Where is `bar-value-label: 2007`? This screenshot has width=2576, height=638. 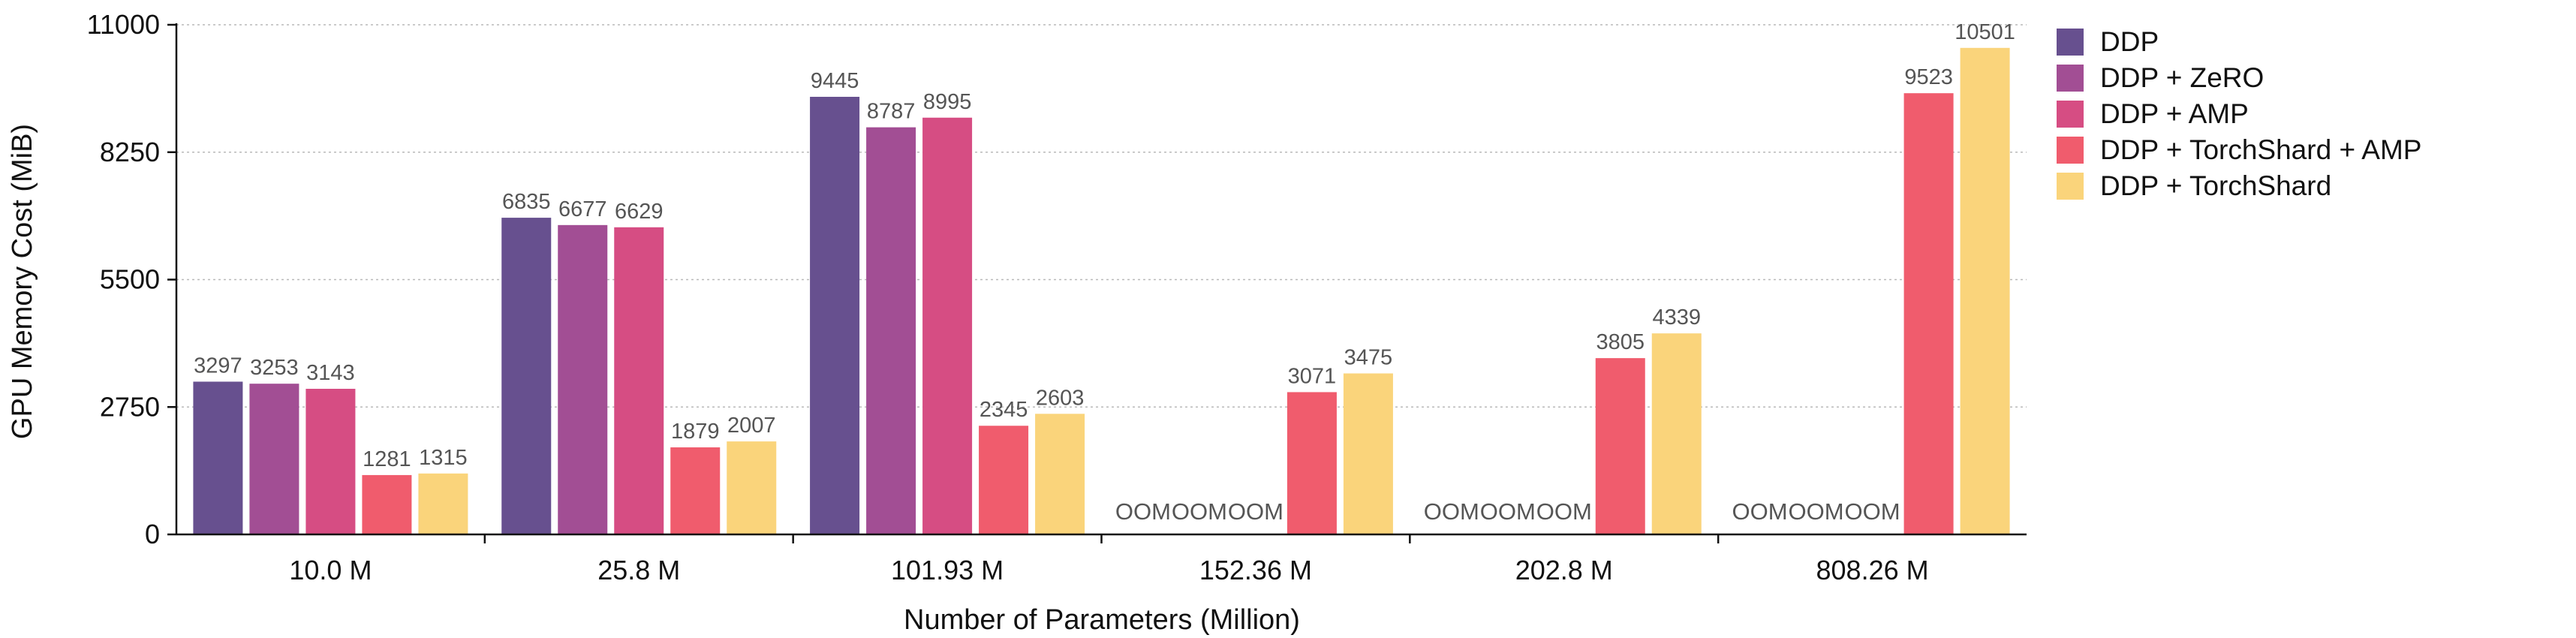 bar-value-label: 2007 is located at coordinates (751, 426).